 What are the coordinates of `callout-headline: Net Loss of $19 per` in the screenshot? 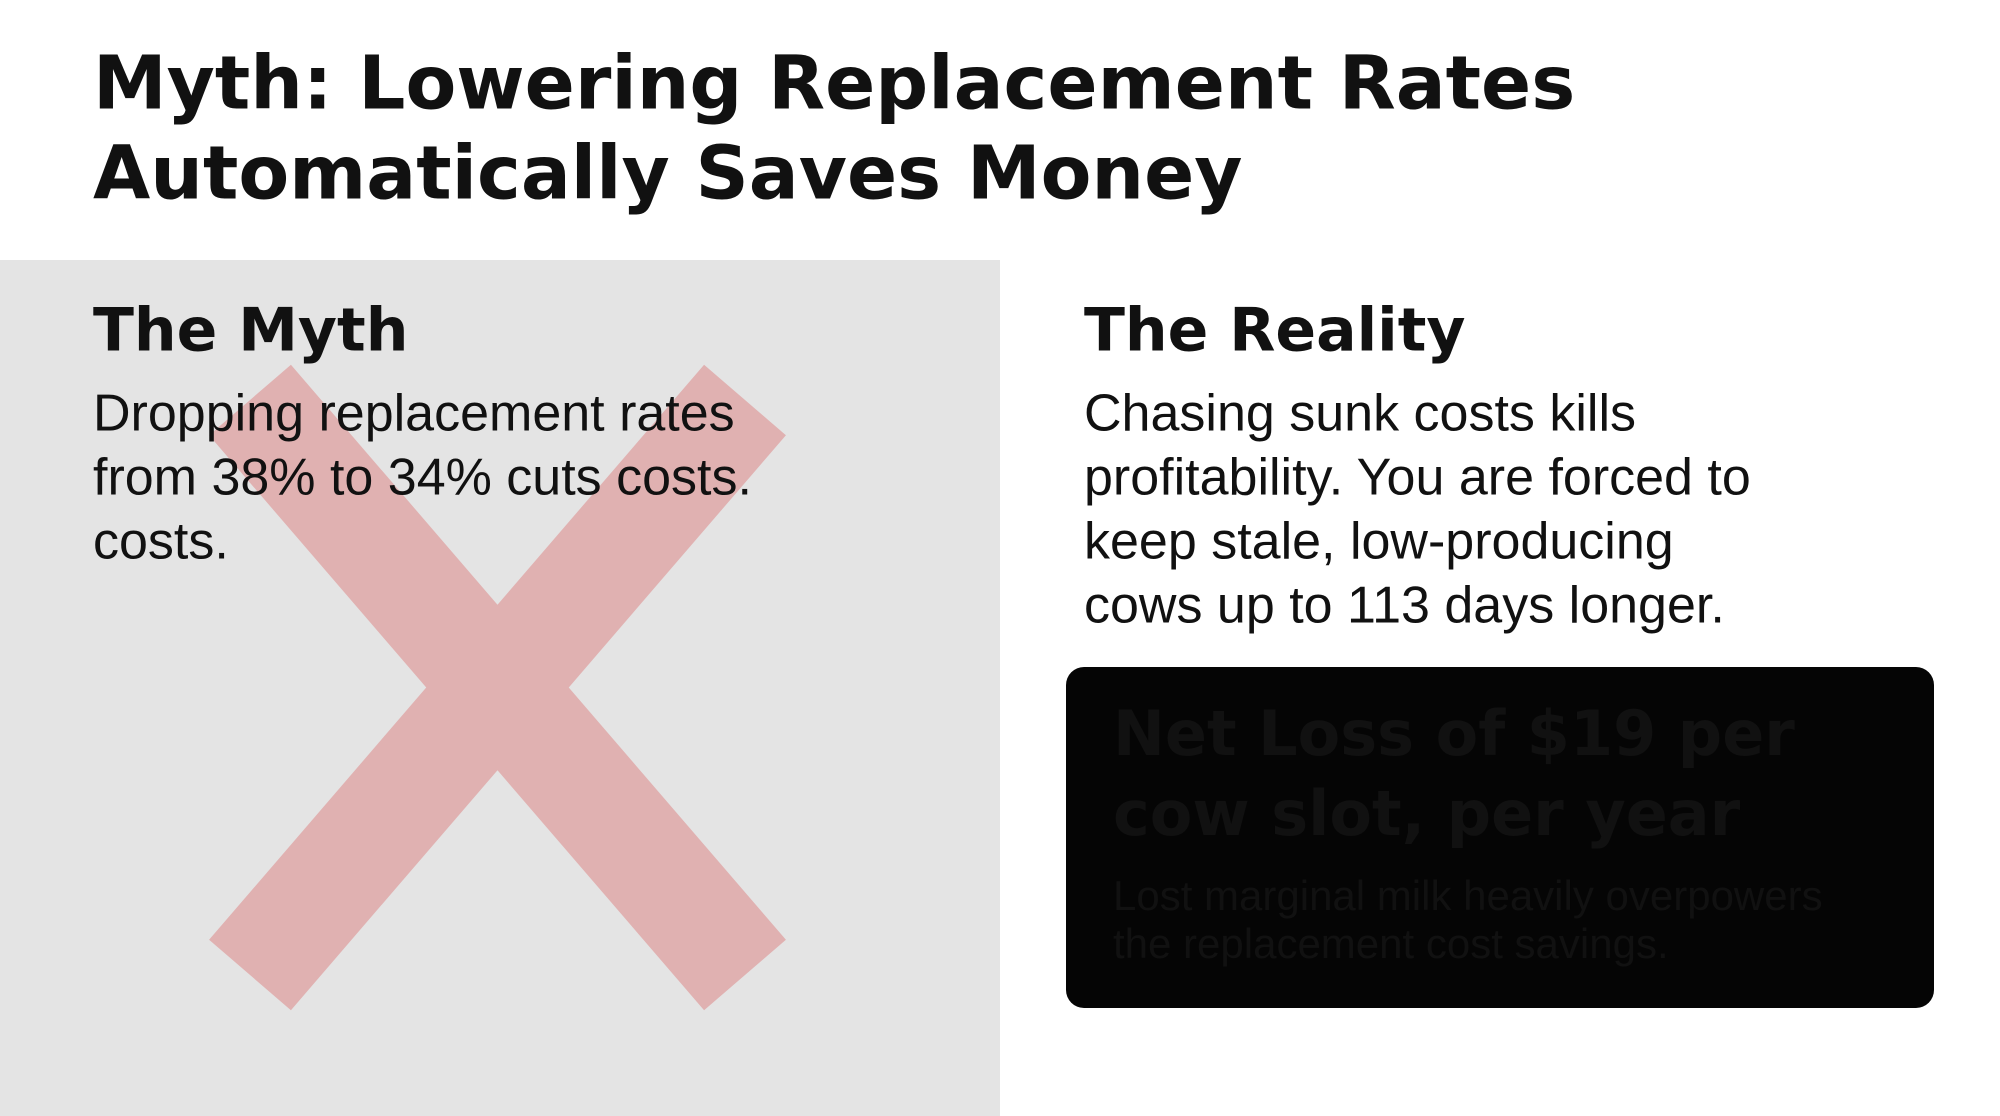 It's located at (1454, 733).